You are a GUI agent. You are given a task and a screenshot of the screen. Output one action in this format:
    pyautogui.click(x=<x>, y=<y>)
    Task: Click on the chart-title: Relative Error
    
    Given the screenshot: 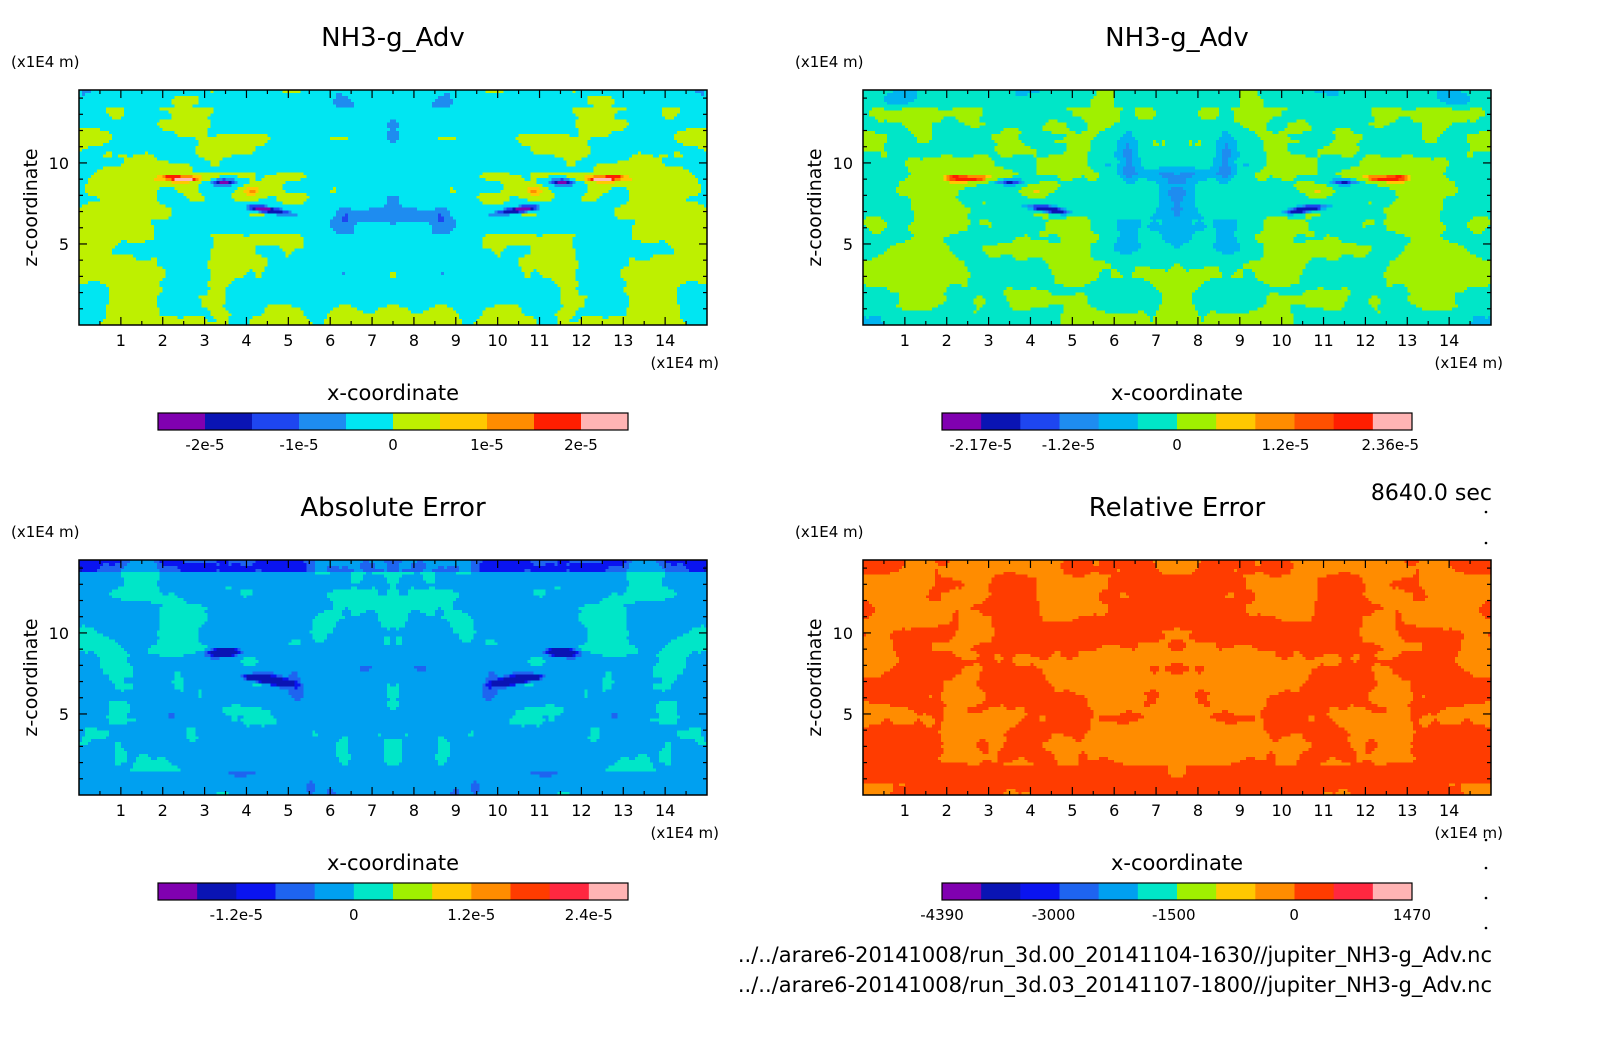 What is the action you would take?
    pyautogui.click(x=1177, y=508)
    